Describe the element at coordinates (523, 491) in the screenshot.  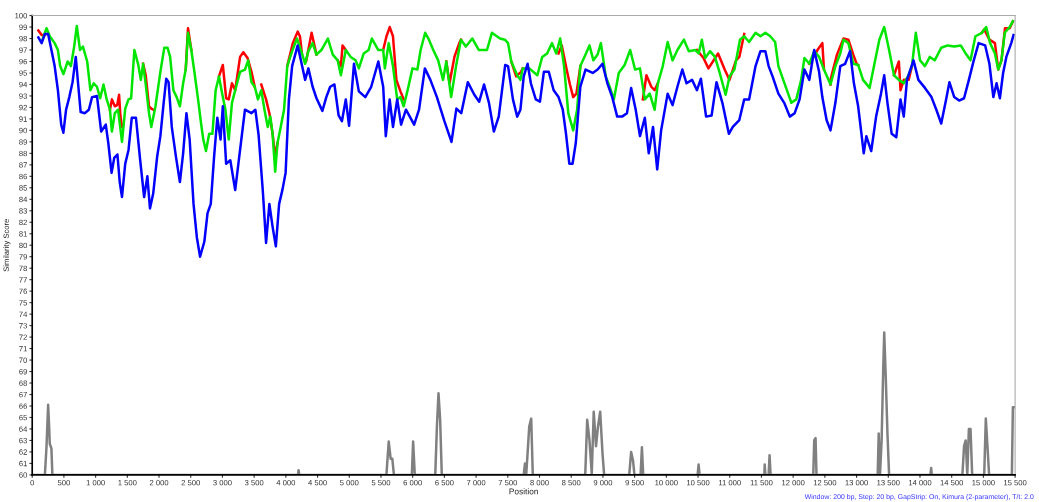
I see `x-axis-title: Position` at that location.